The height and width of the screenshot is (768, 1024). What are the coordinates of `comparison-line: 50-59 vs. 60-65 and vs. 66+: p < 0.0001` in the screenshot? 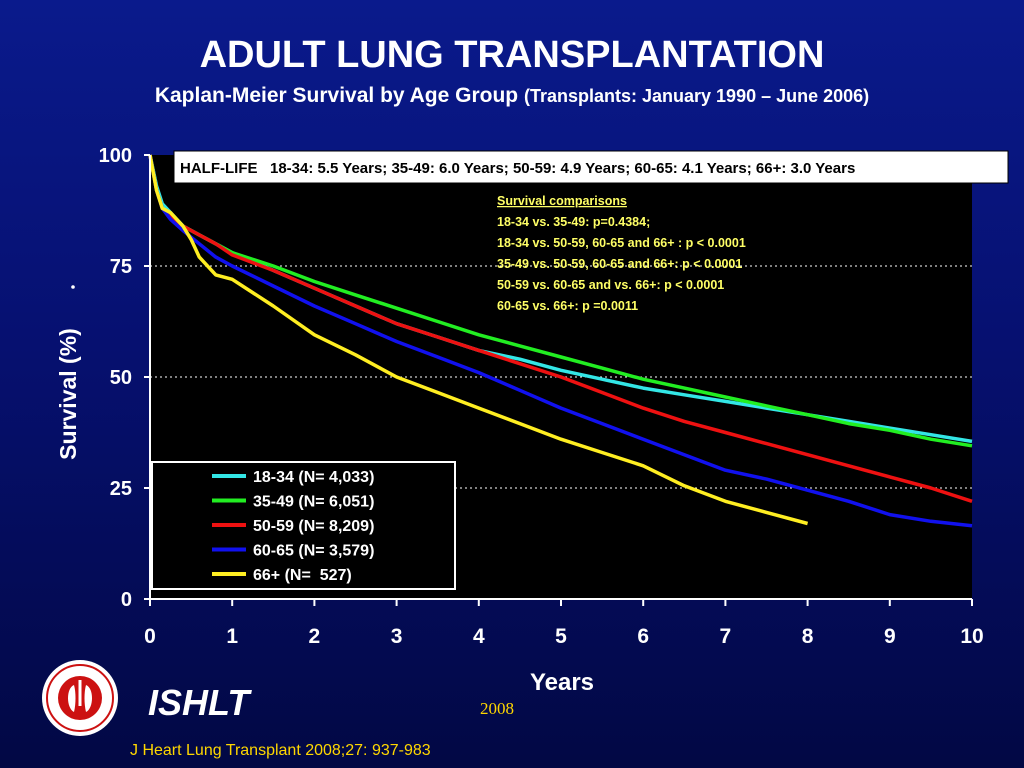 It's located at (610, 285).